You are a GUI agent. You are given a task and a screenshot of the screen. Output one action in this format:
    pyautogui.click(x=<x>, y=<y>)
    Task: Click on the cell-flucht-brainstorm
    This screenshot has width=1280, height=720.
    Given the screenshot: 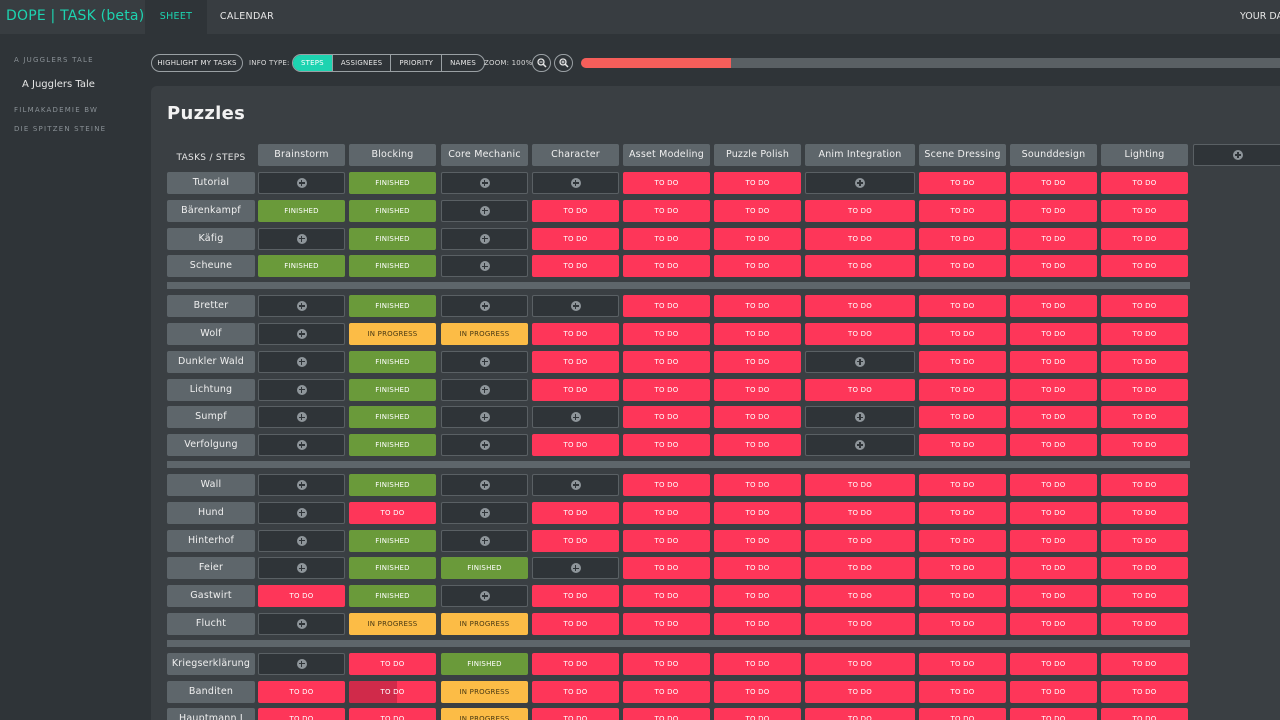 What is the action you would take?
    pyautogui.click(x=301, y=624)
    